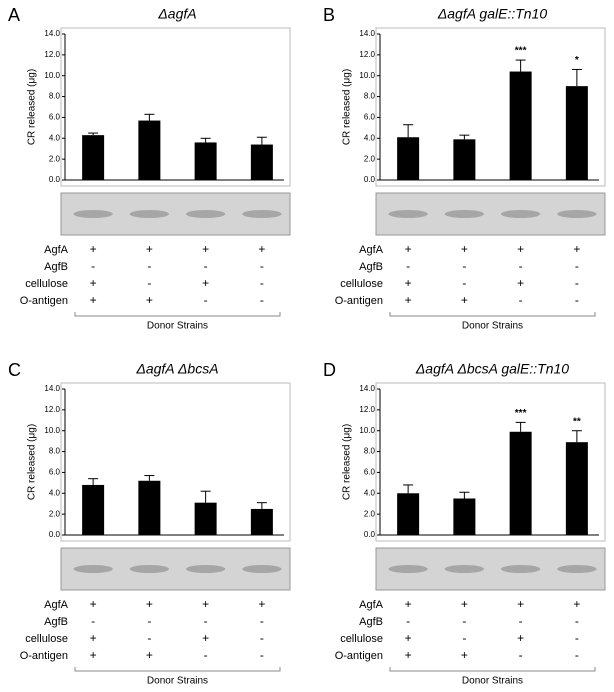  Describe the element at coordinates (492, 14) in the screenshot. I see `chart-title: ΔagfA galE::Tn10` at that location.